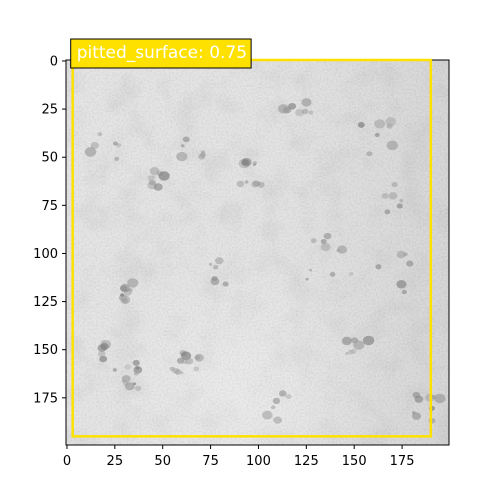  Describe the element at coordinates (49, 110) in the screenshot. I see `y-tick-label: 25` at that location.